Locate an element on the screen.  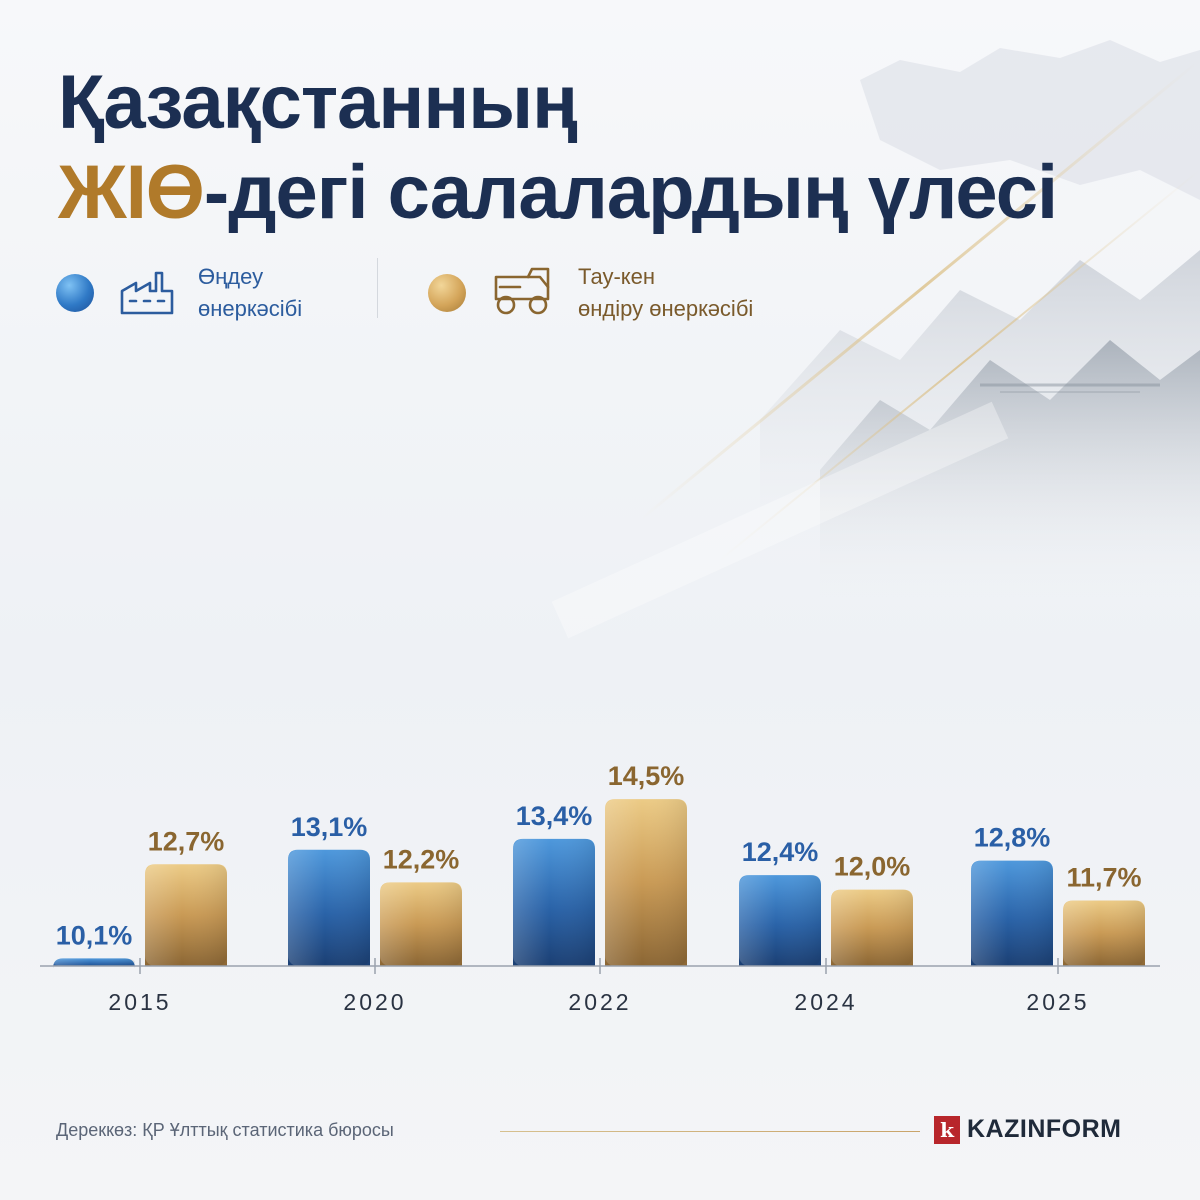
title-line-2: -дегі салалардың үлесі is located at coordinates (630, 192).